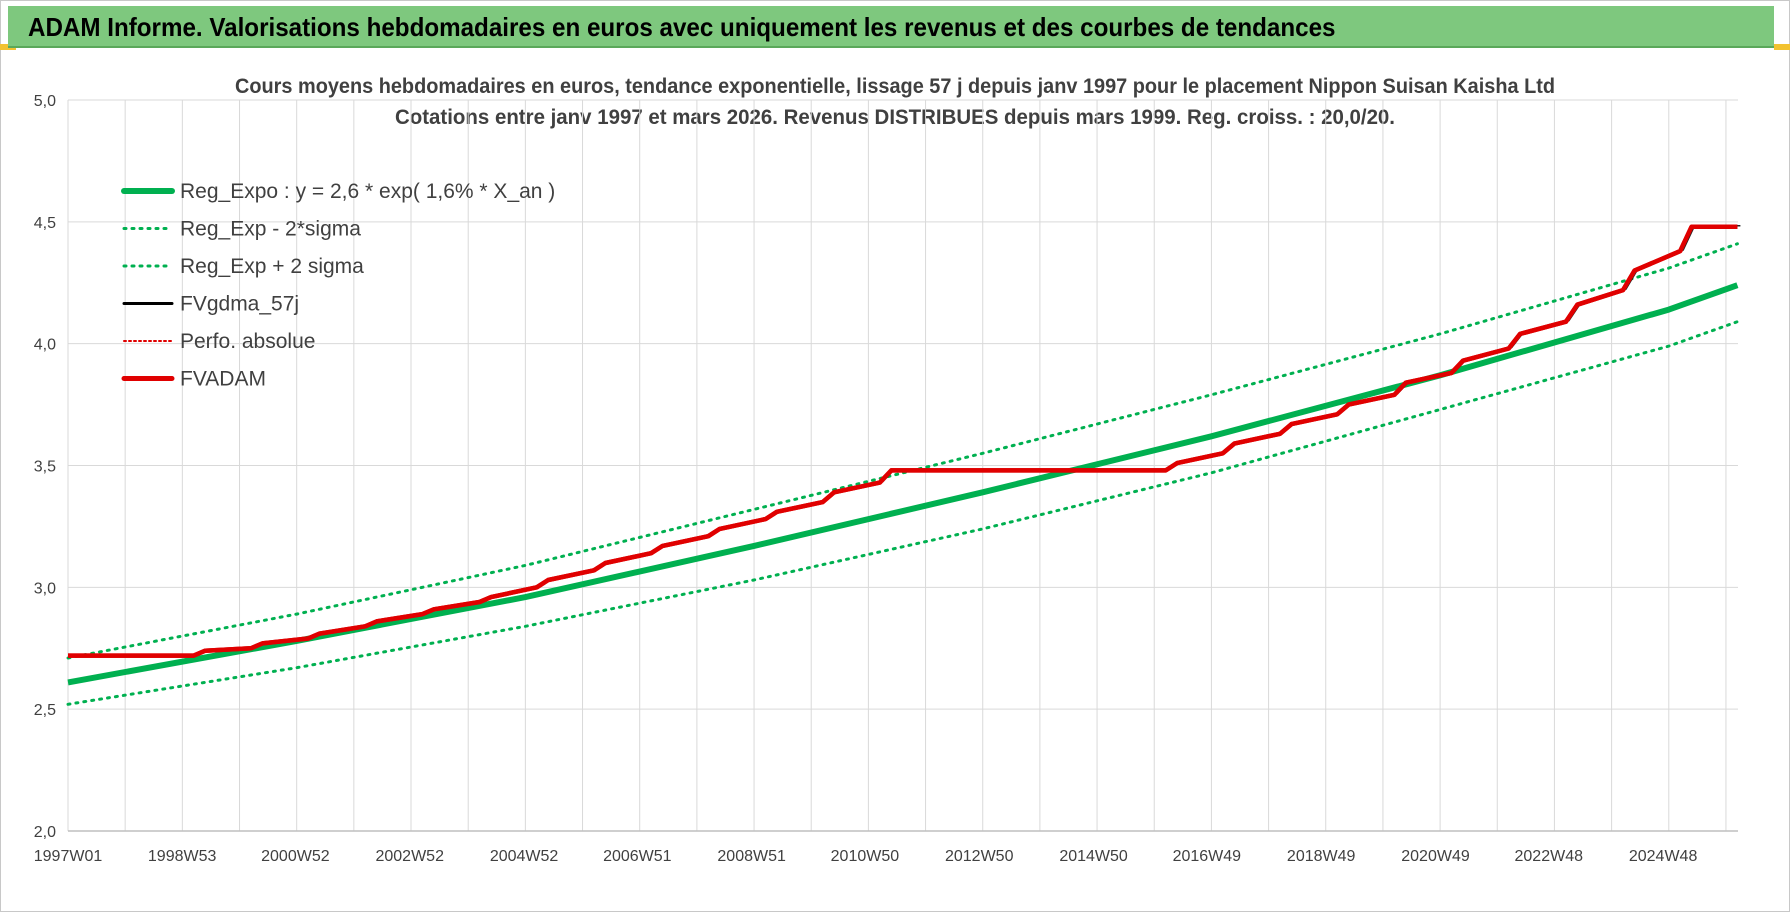 The width and height of the screenshot is (1790, 912). What do you see at coordinates (1207, 856) in the screenshot?
I see `x-tick-label: 2016W49` at bounding box center [1207, 856].